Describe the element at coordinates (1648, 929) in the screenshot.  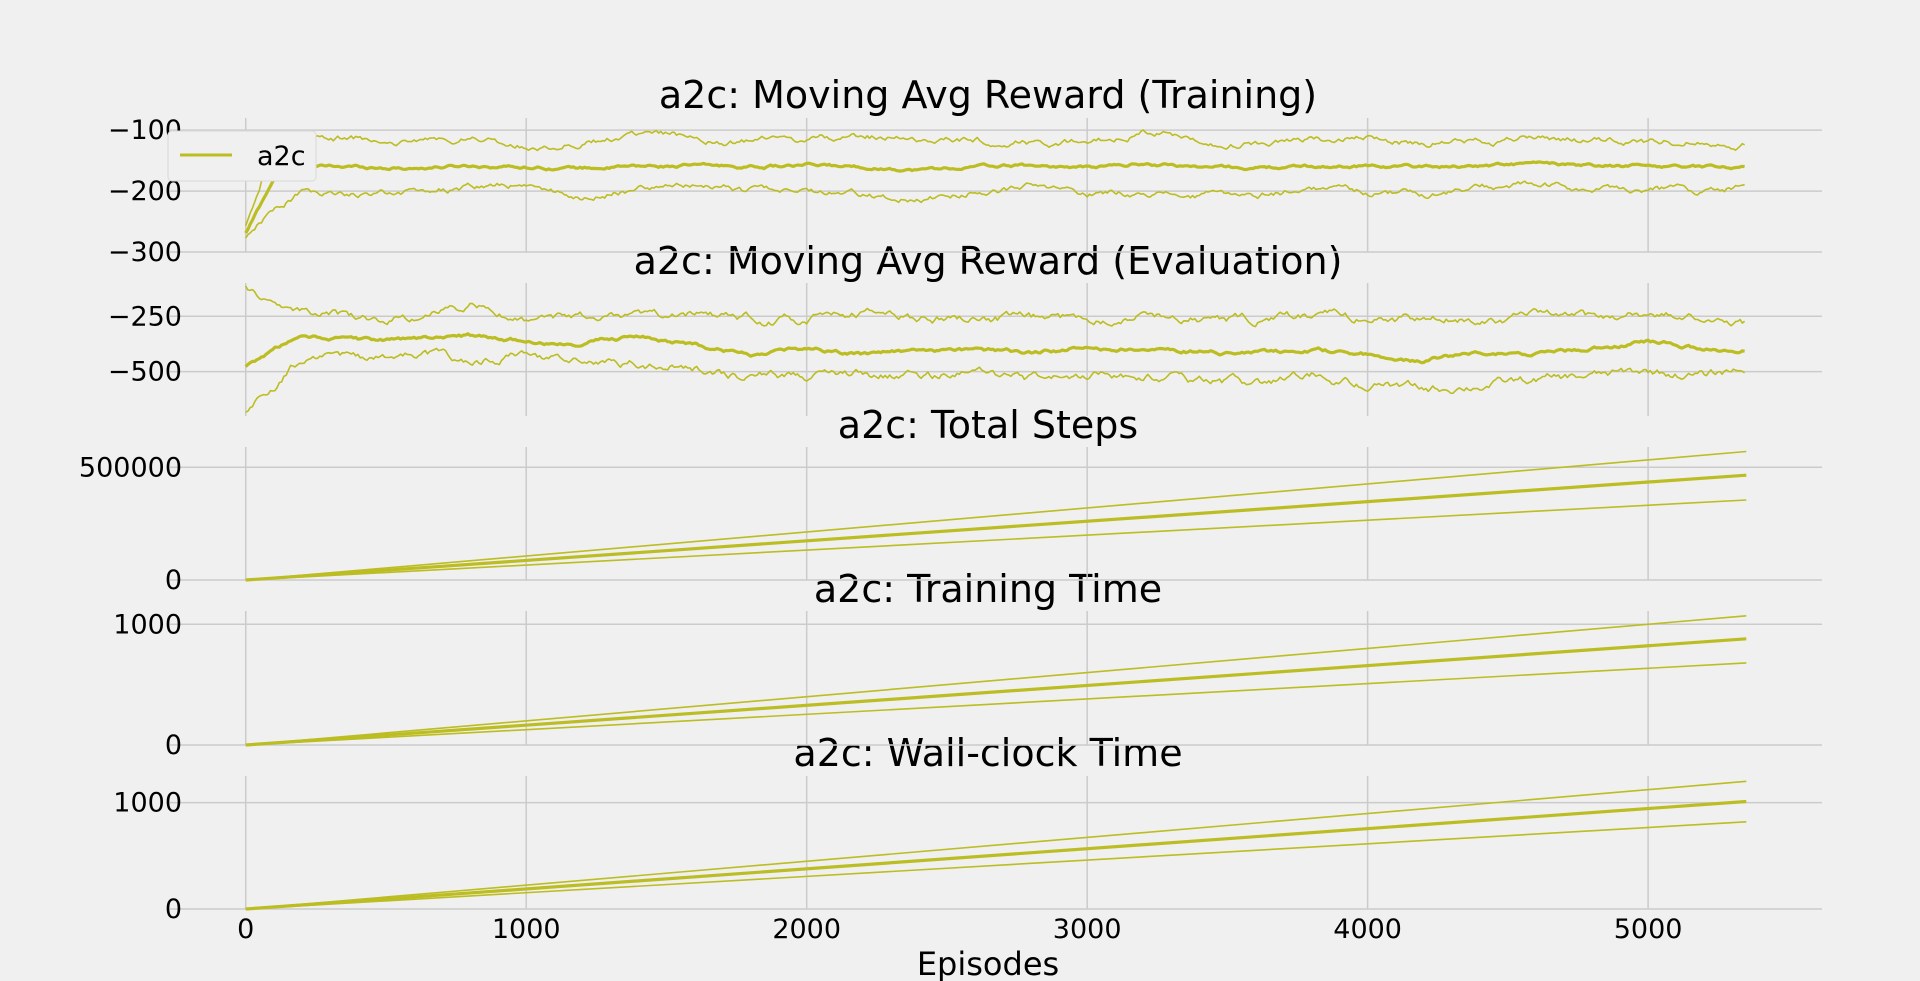
I see `x-tick-label: 5000` at that location.